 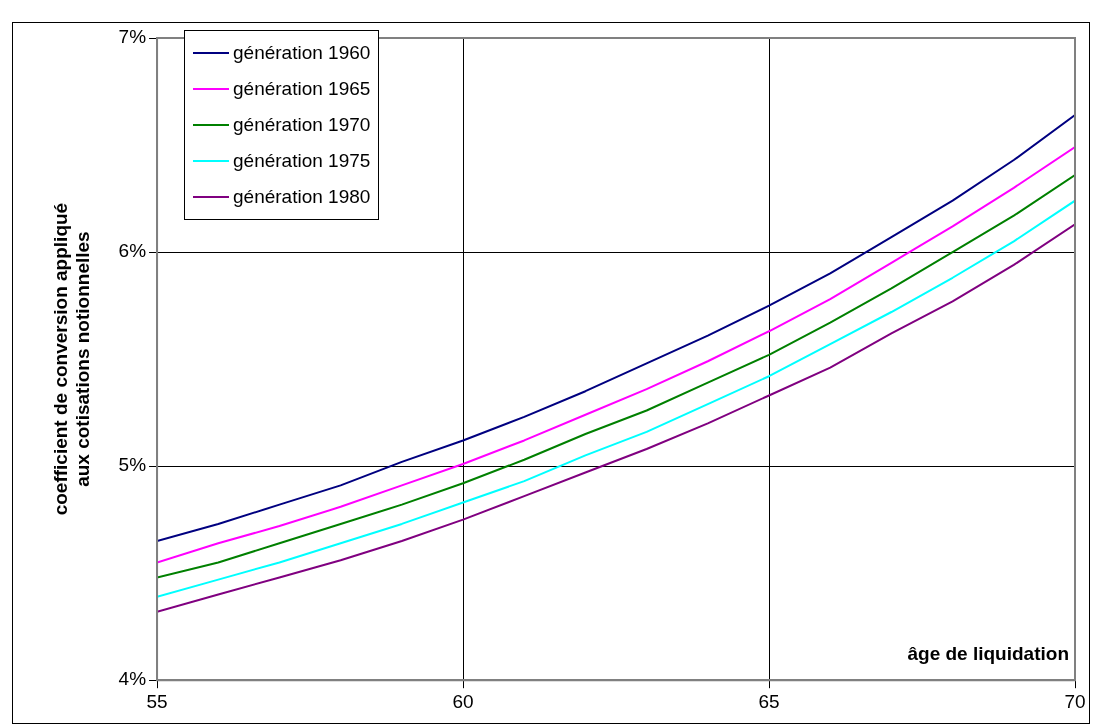 What do you see at coordinates (302, 197) in the screenshot?
I see `legend-label: génération 1980` at bounding box center [302, 197].